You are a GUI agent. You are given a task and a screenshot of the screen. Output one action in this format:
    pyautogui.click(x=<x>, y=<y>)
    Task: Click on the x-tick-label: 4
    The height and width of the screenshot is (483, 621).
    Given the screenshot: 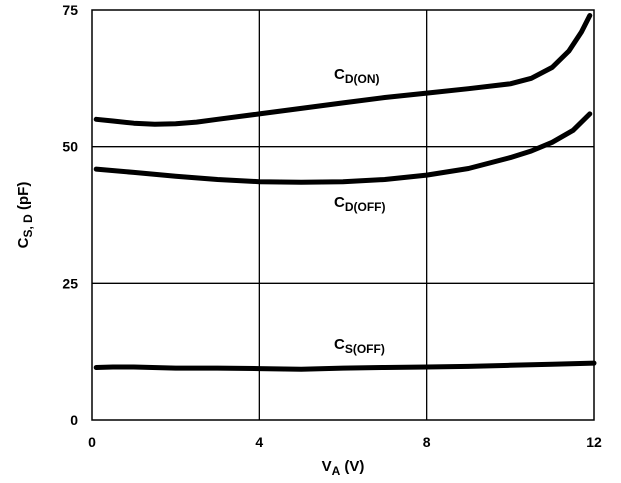 What is the action you would take?
    pyautogui.click(x=259, y=442)
    